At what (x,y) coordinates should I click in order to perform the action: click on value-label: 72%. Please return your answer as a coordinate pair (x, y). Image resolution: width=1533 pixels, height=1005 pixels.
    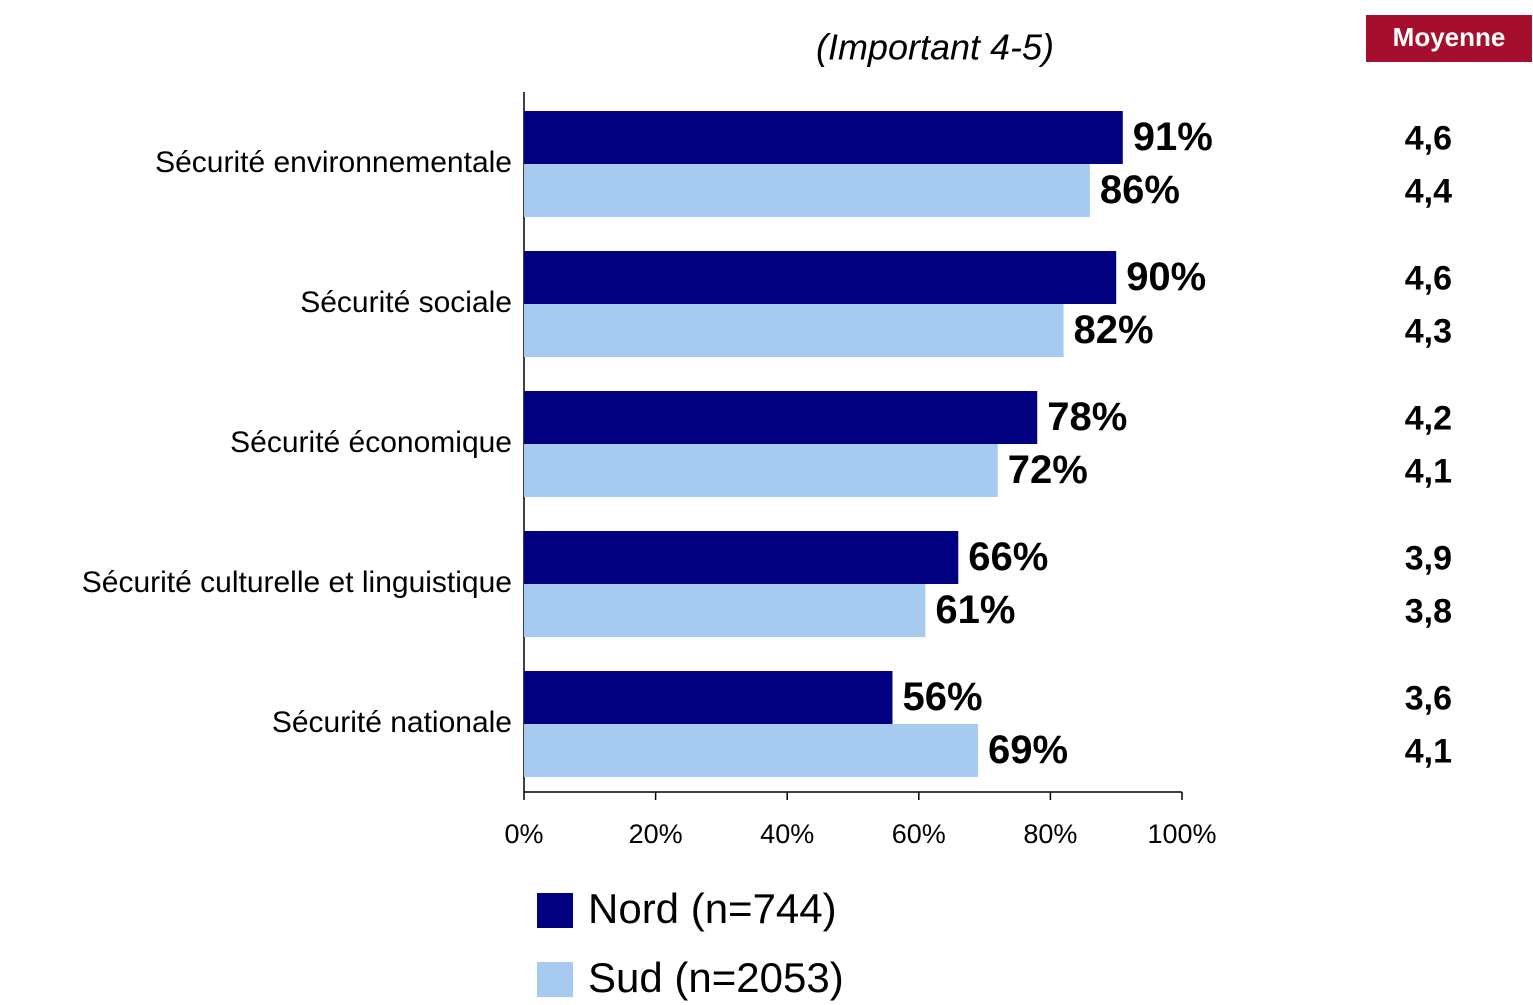
    Looking at the image, I should click on (1048, 470).